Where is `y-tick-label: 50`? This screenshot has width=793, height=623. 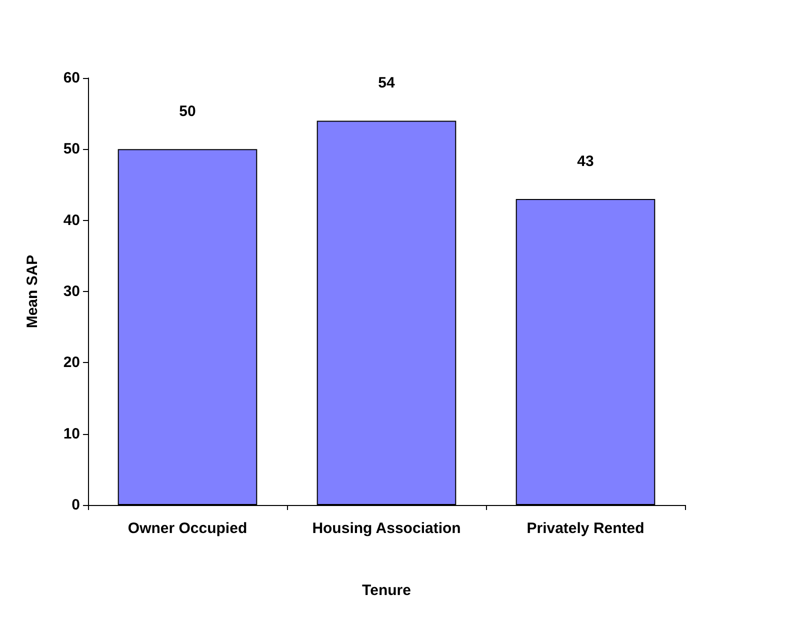 y-tick-label: 50 is located at coordinates (71, 149).